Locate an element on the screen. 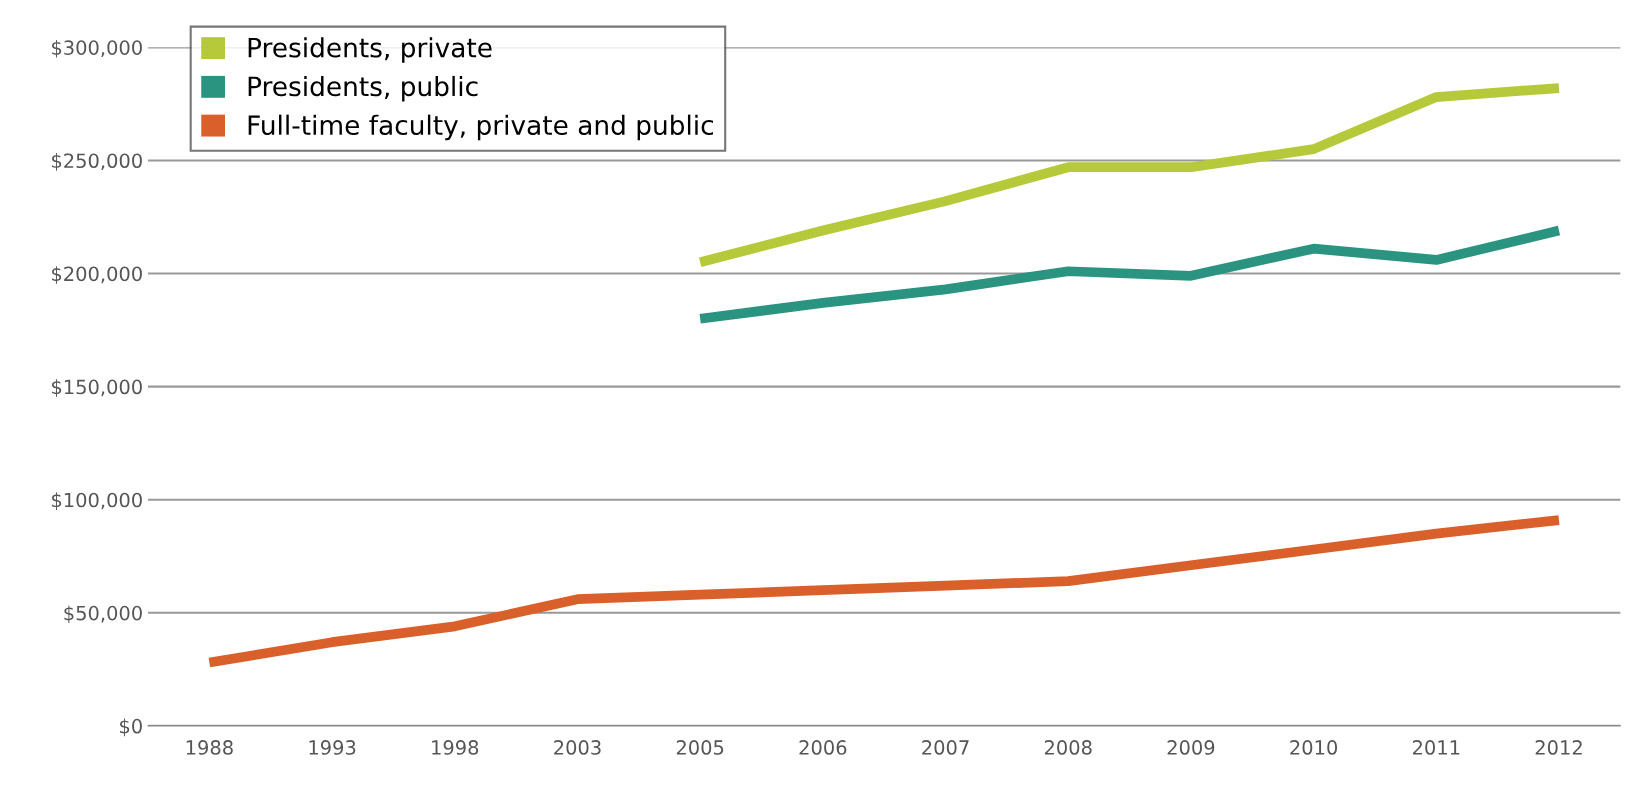 Image resolution: width=1645 pixels, height=789 pixels. x-tick-label: 2007 is located at coordinates (945, 747).